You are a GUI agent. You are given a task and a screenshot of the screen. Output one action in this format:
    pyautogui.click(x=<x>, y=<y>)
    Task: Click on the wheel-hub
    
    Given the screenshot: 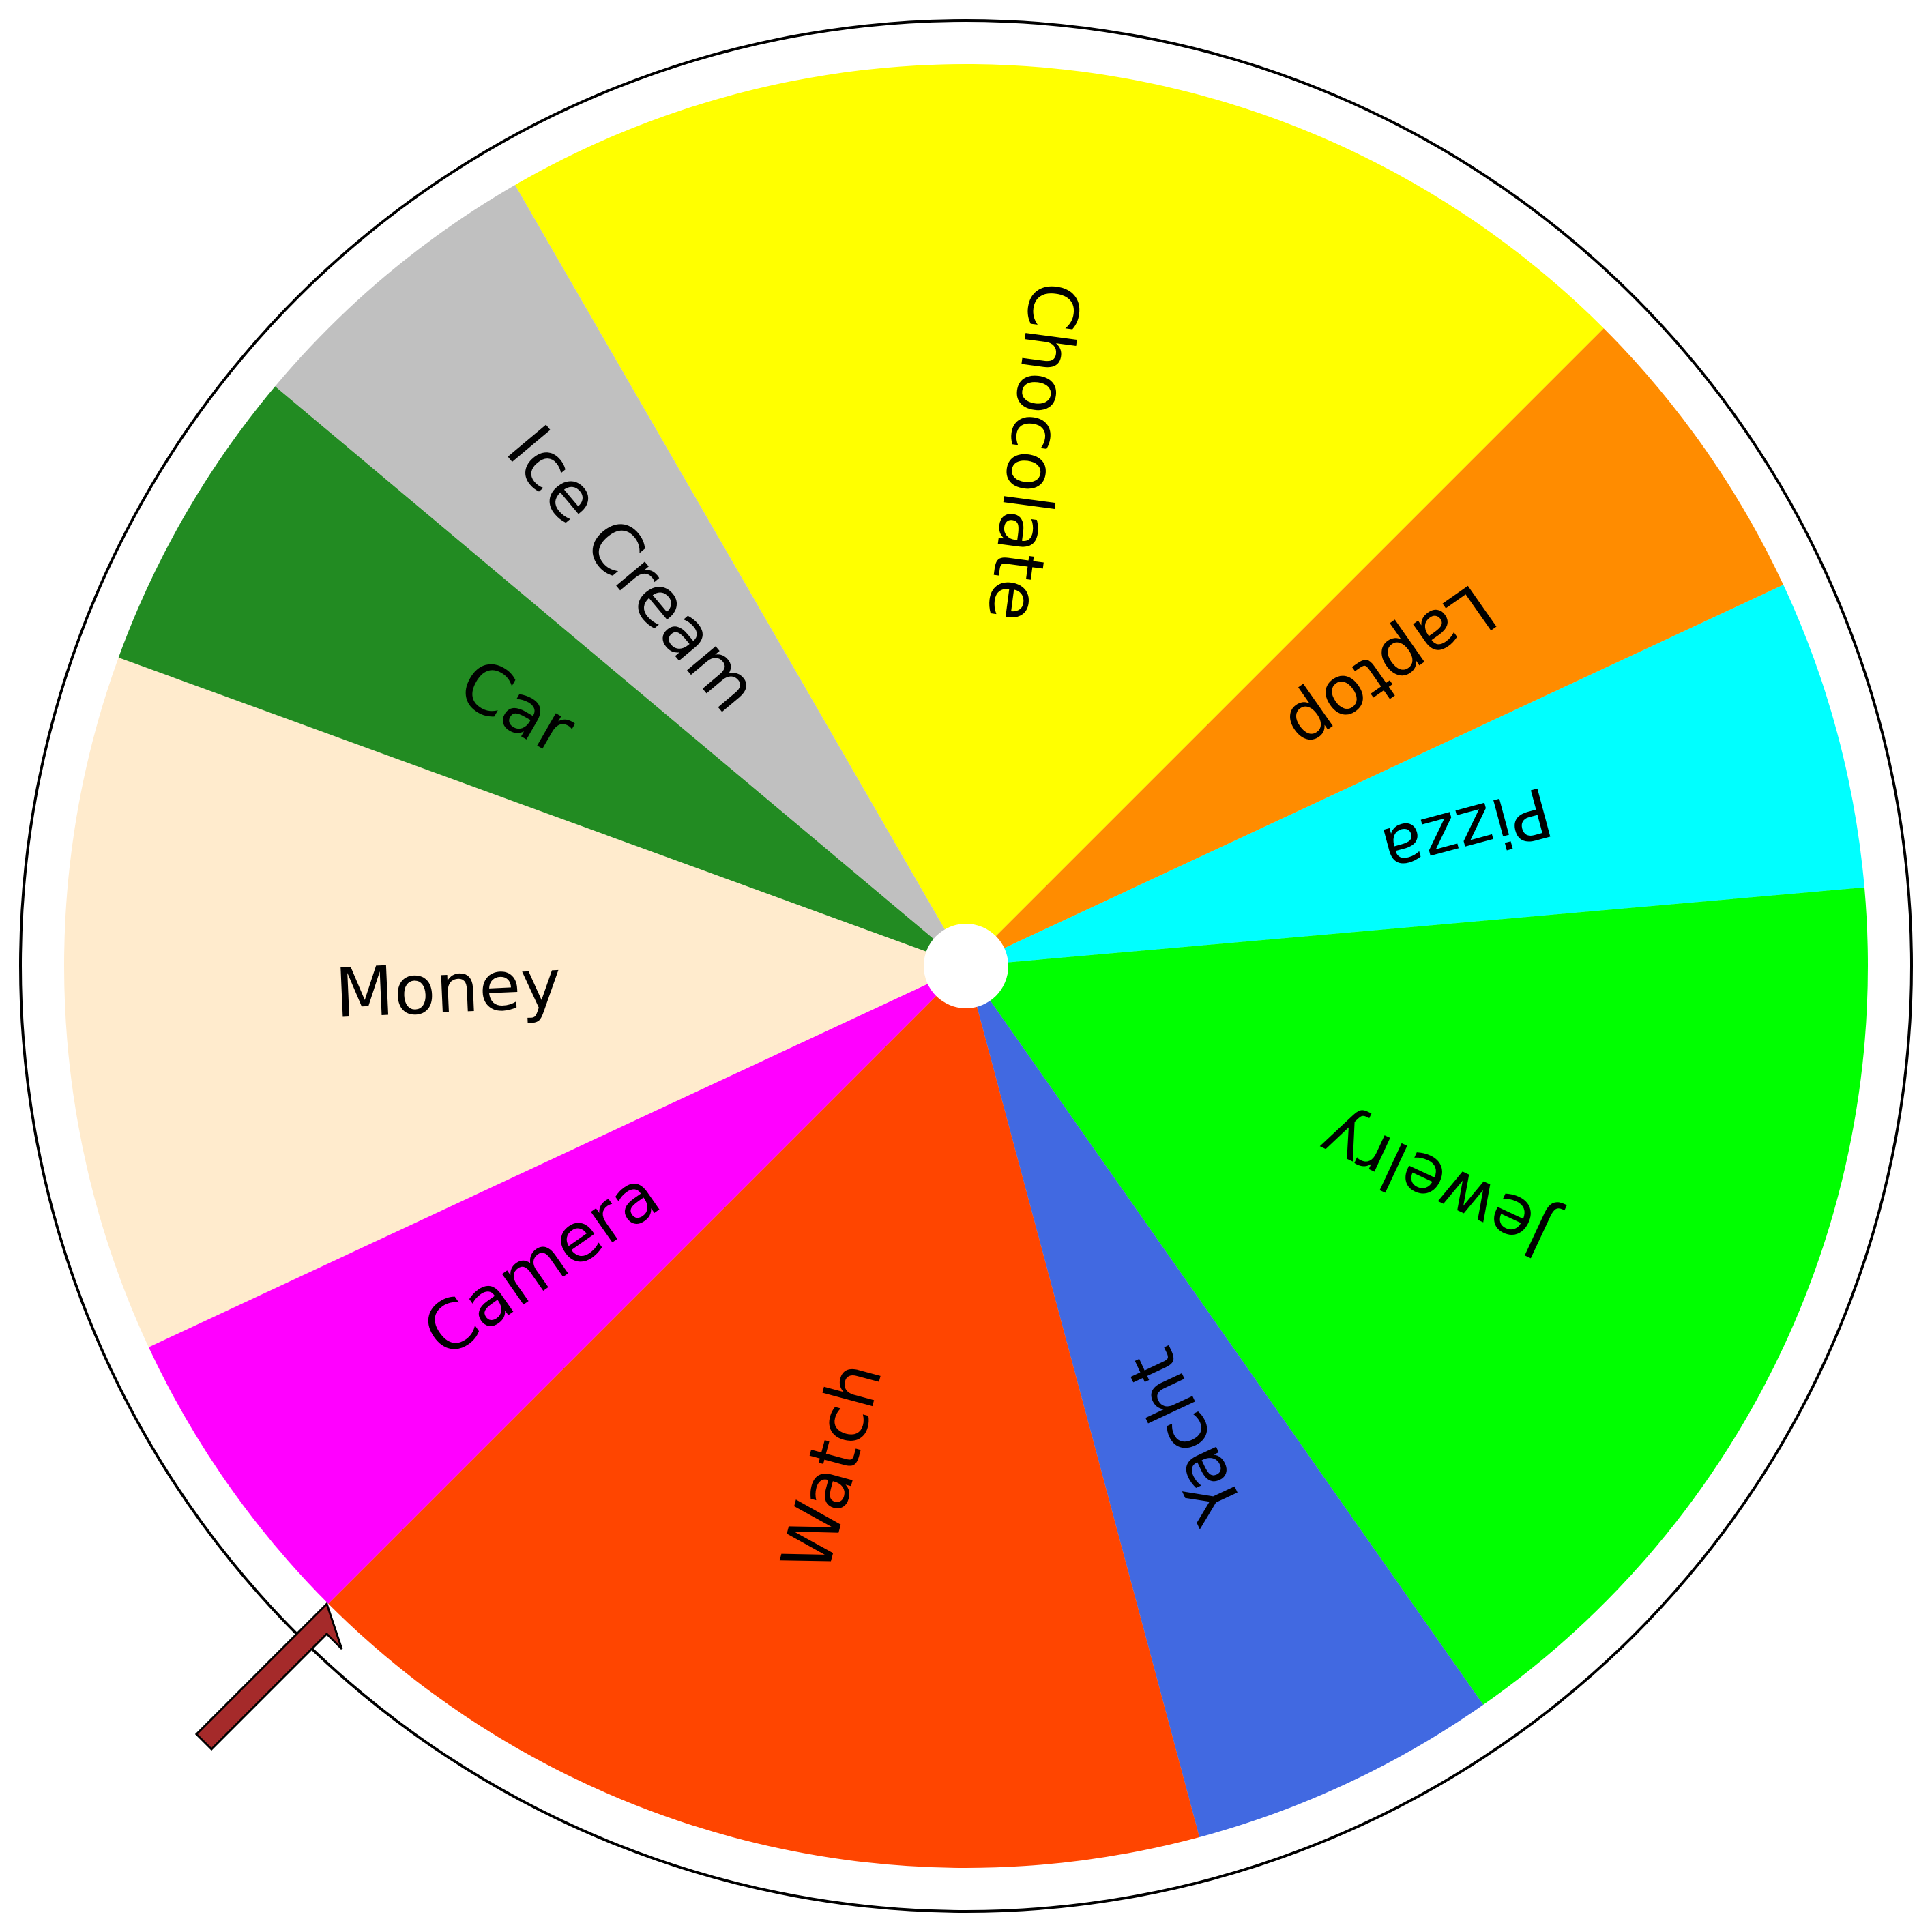 What is the action you would take?
    pyautogui.click(x=966, y=966)
    